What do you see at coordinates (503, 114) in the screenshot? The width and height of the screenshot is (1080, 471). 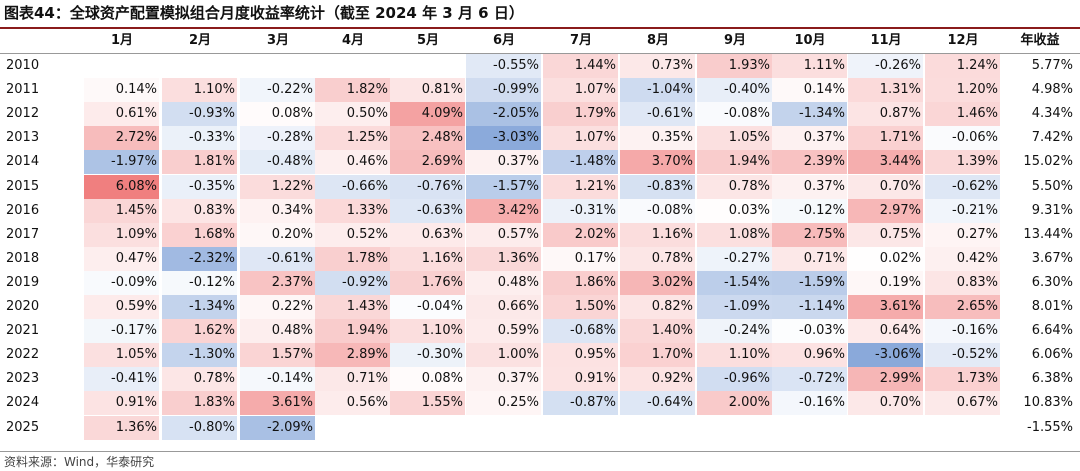 I see `heatmap-cell: -2.05%` at bounding box center [503, 114].